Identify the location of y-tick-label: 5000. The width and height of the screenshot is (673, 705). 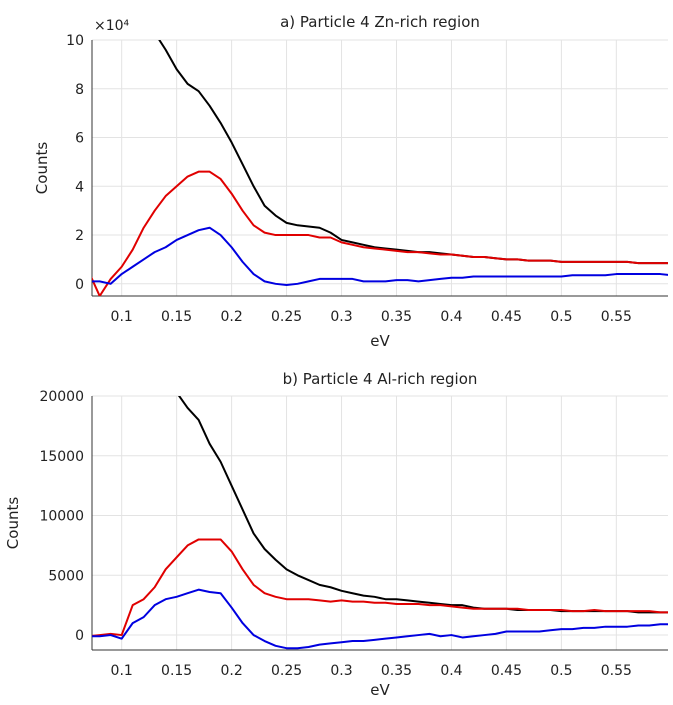
(66, 576).